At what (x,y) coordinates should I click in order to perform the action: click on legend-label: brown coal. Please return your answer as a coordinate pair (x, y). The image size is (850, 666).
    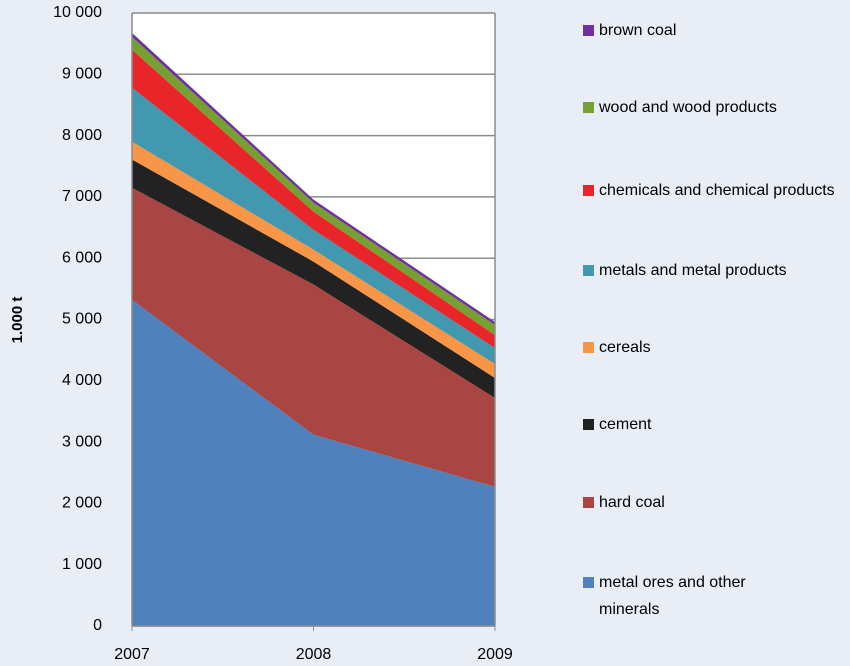
    Looking at the image, I should click on (638, 30).